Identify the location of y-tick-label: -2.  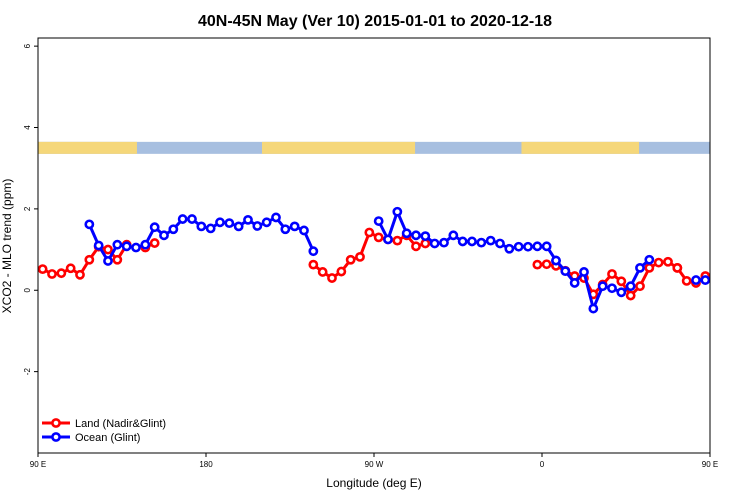
(27, 372).